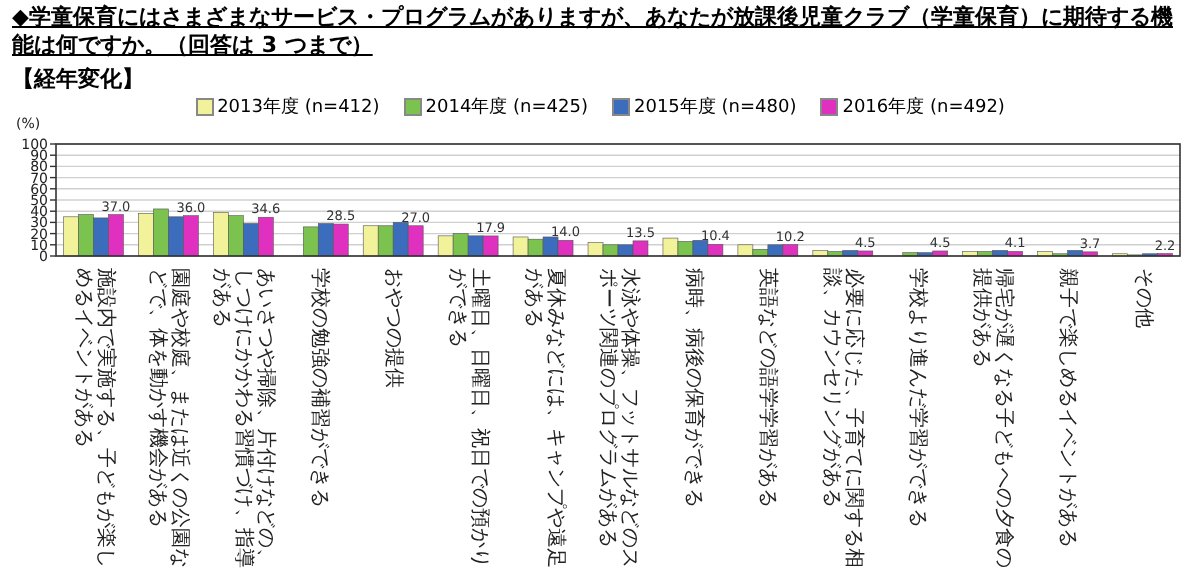  Describe the element at coordinates (692, 390) in the screenshot. I see `x-tick-label: 病時、病後の保育ができる` at that location.